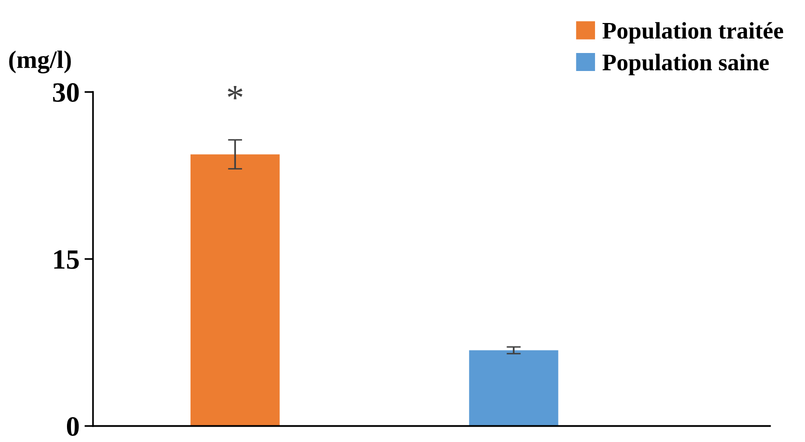 This screenshot has width=805, height=442. What do you see at coordinates (235, 93) in the screenshot?
I see `annotation: *` at bounding box center [235, 93].